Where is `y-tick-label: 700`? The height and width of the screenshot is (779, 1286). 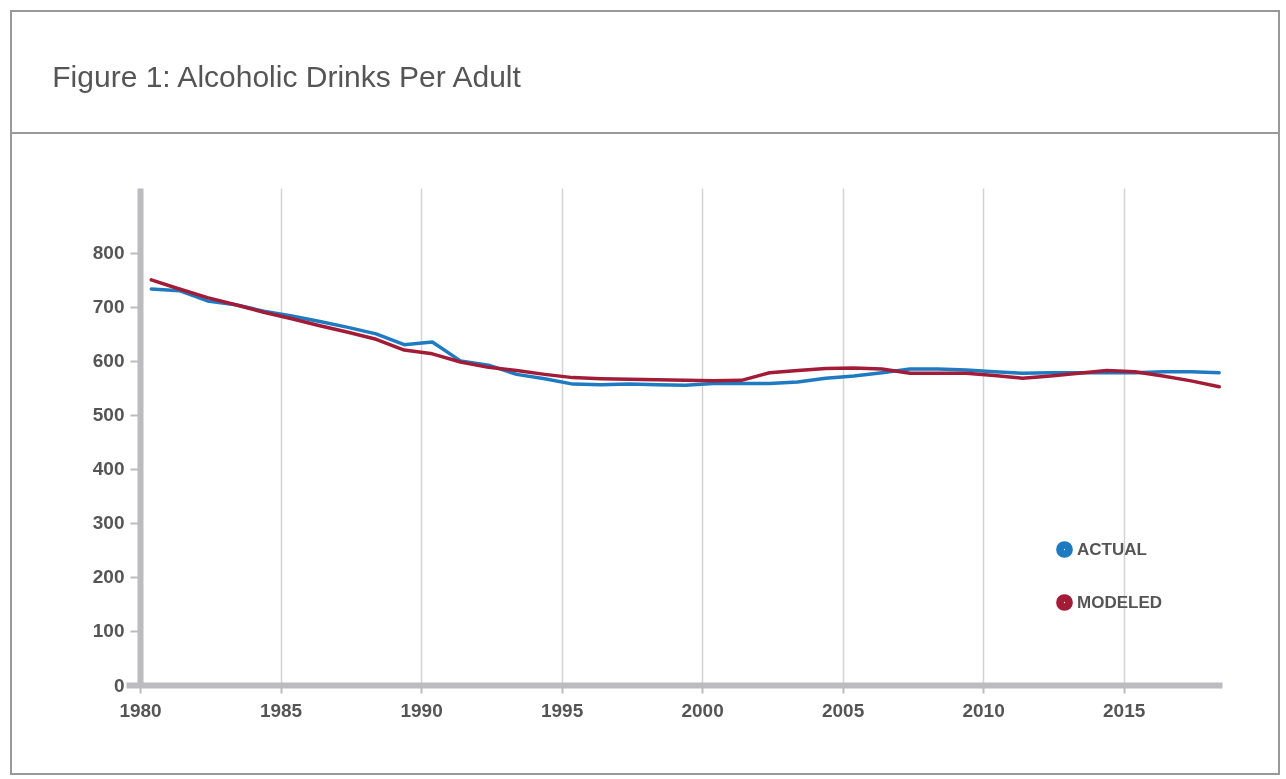
y-tick-label: 700 is located at coordinates (108, 307).